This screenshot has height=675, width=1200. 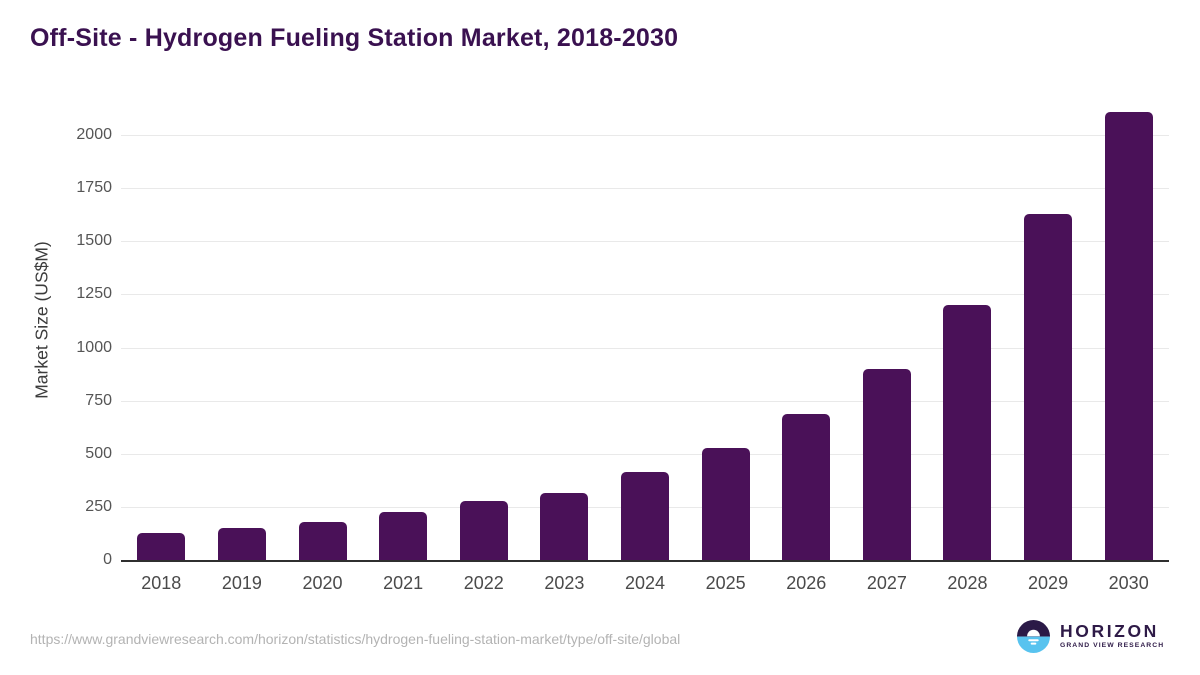 I want to click on bar-2024, so click(x=645, y=516).